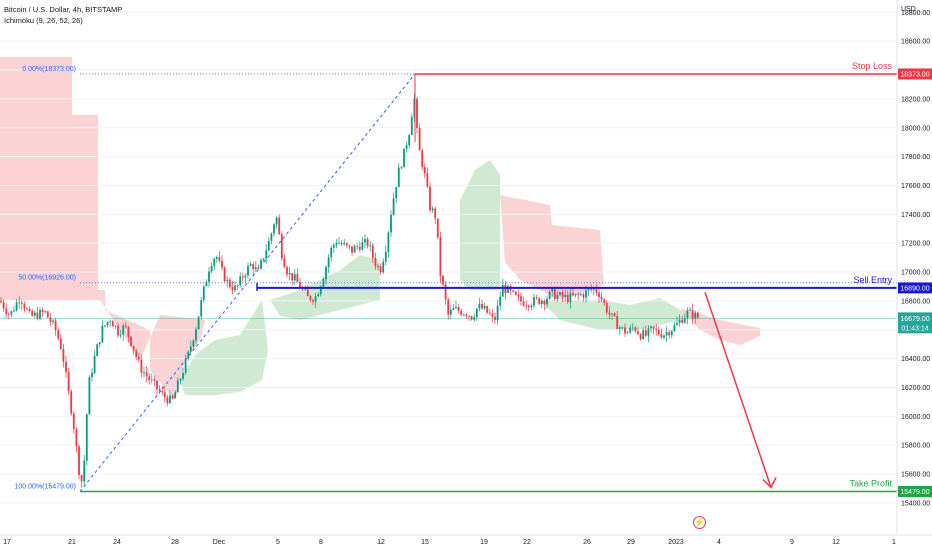 This screenshot has width=932, height=550. Describe the element at coordinates (117, 542) in the screenshot. I see `time-tick-label: 24` at that location.